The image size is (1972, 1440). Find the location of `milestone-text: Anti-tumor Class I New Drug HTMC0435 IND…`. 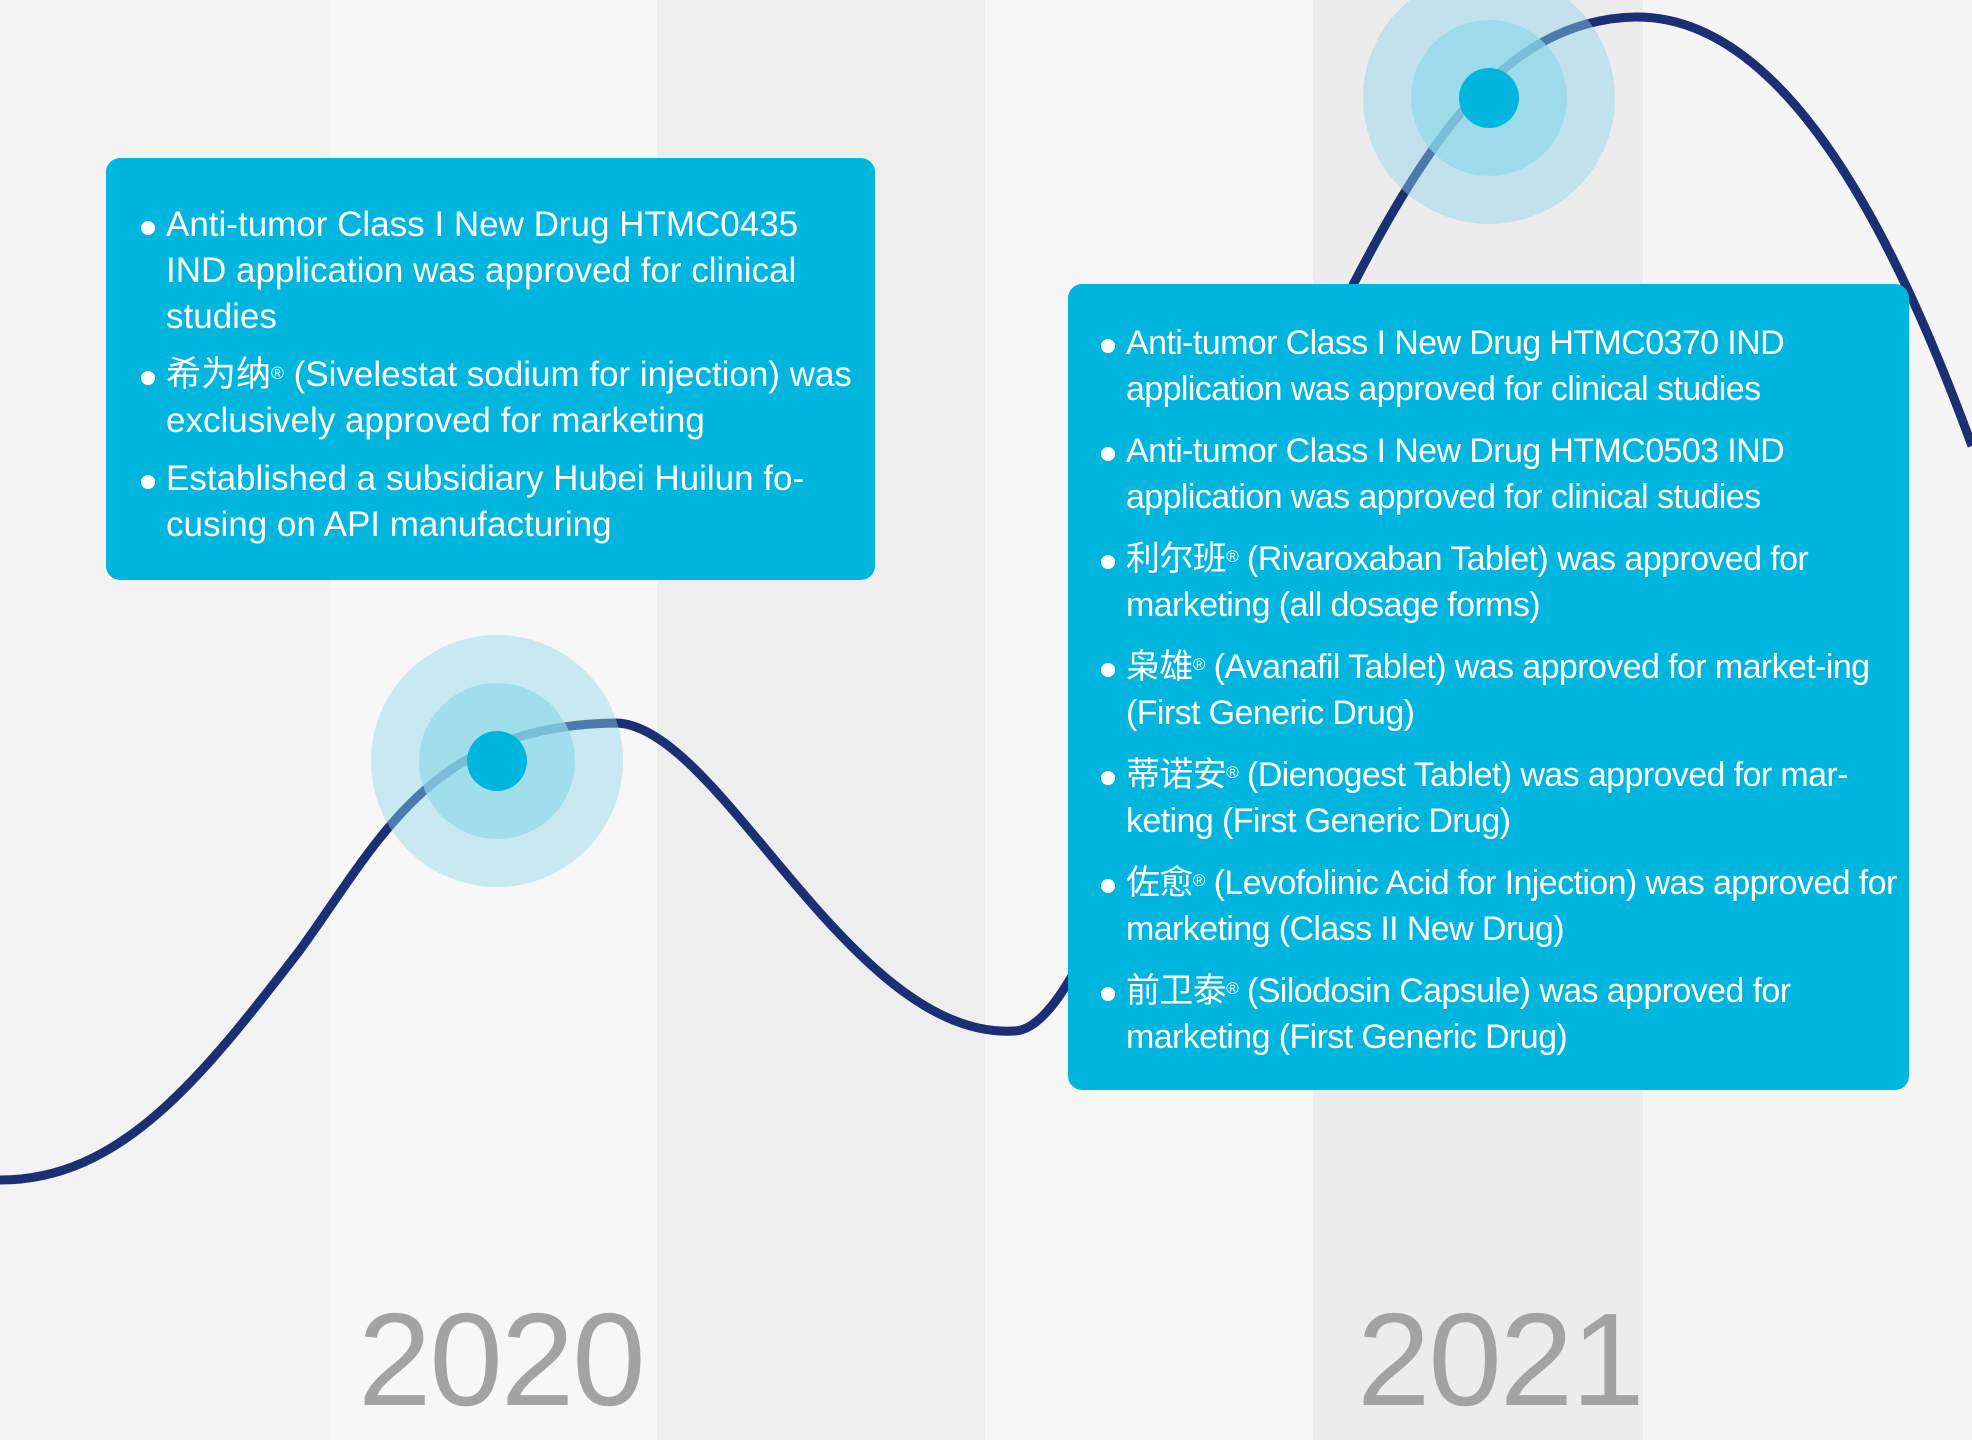

milestone-text: Anti-tumor Class I New Drug HTMC0435 IND… is located at coordinates (482, 270).